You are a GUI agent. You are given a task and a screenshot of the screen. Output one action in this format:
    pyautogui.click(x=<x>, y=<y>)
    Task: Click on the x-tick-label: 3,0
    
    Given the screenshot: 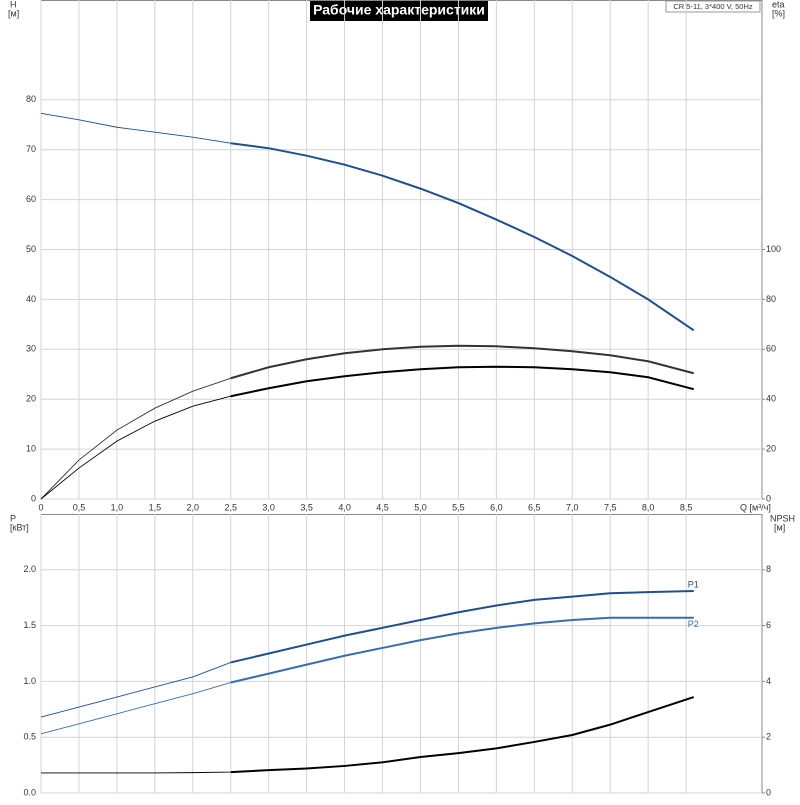 What is the action you would take?
    pyautogui.click(x=268, y=507)
    